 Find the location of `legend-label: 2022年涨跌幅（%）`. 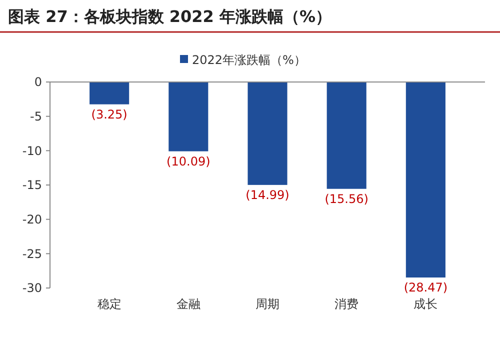

legend-label: 2022年涨跌幅（%） is located at coordinates (249, 60).